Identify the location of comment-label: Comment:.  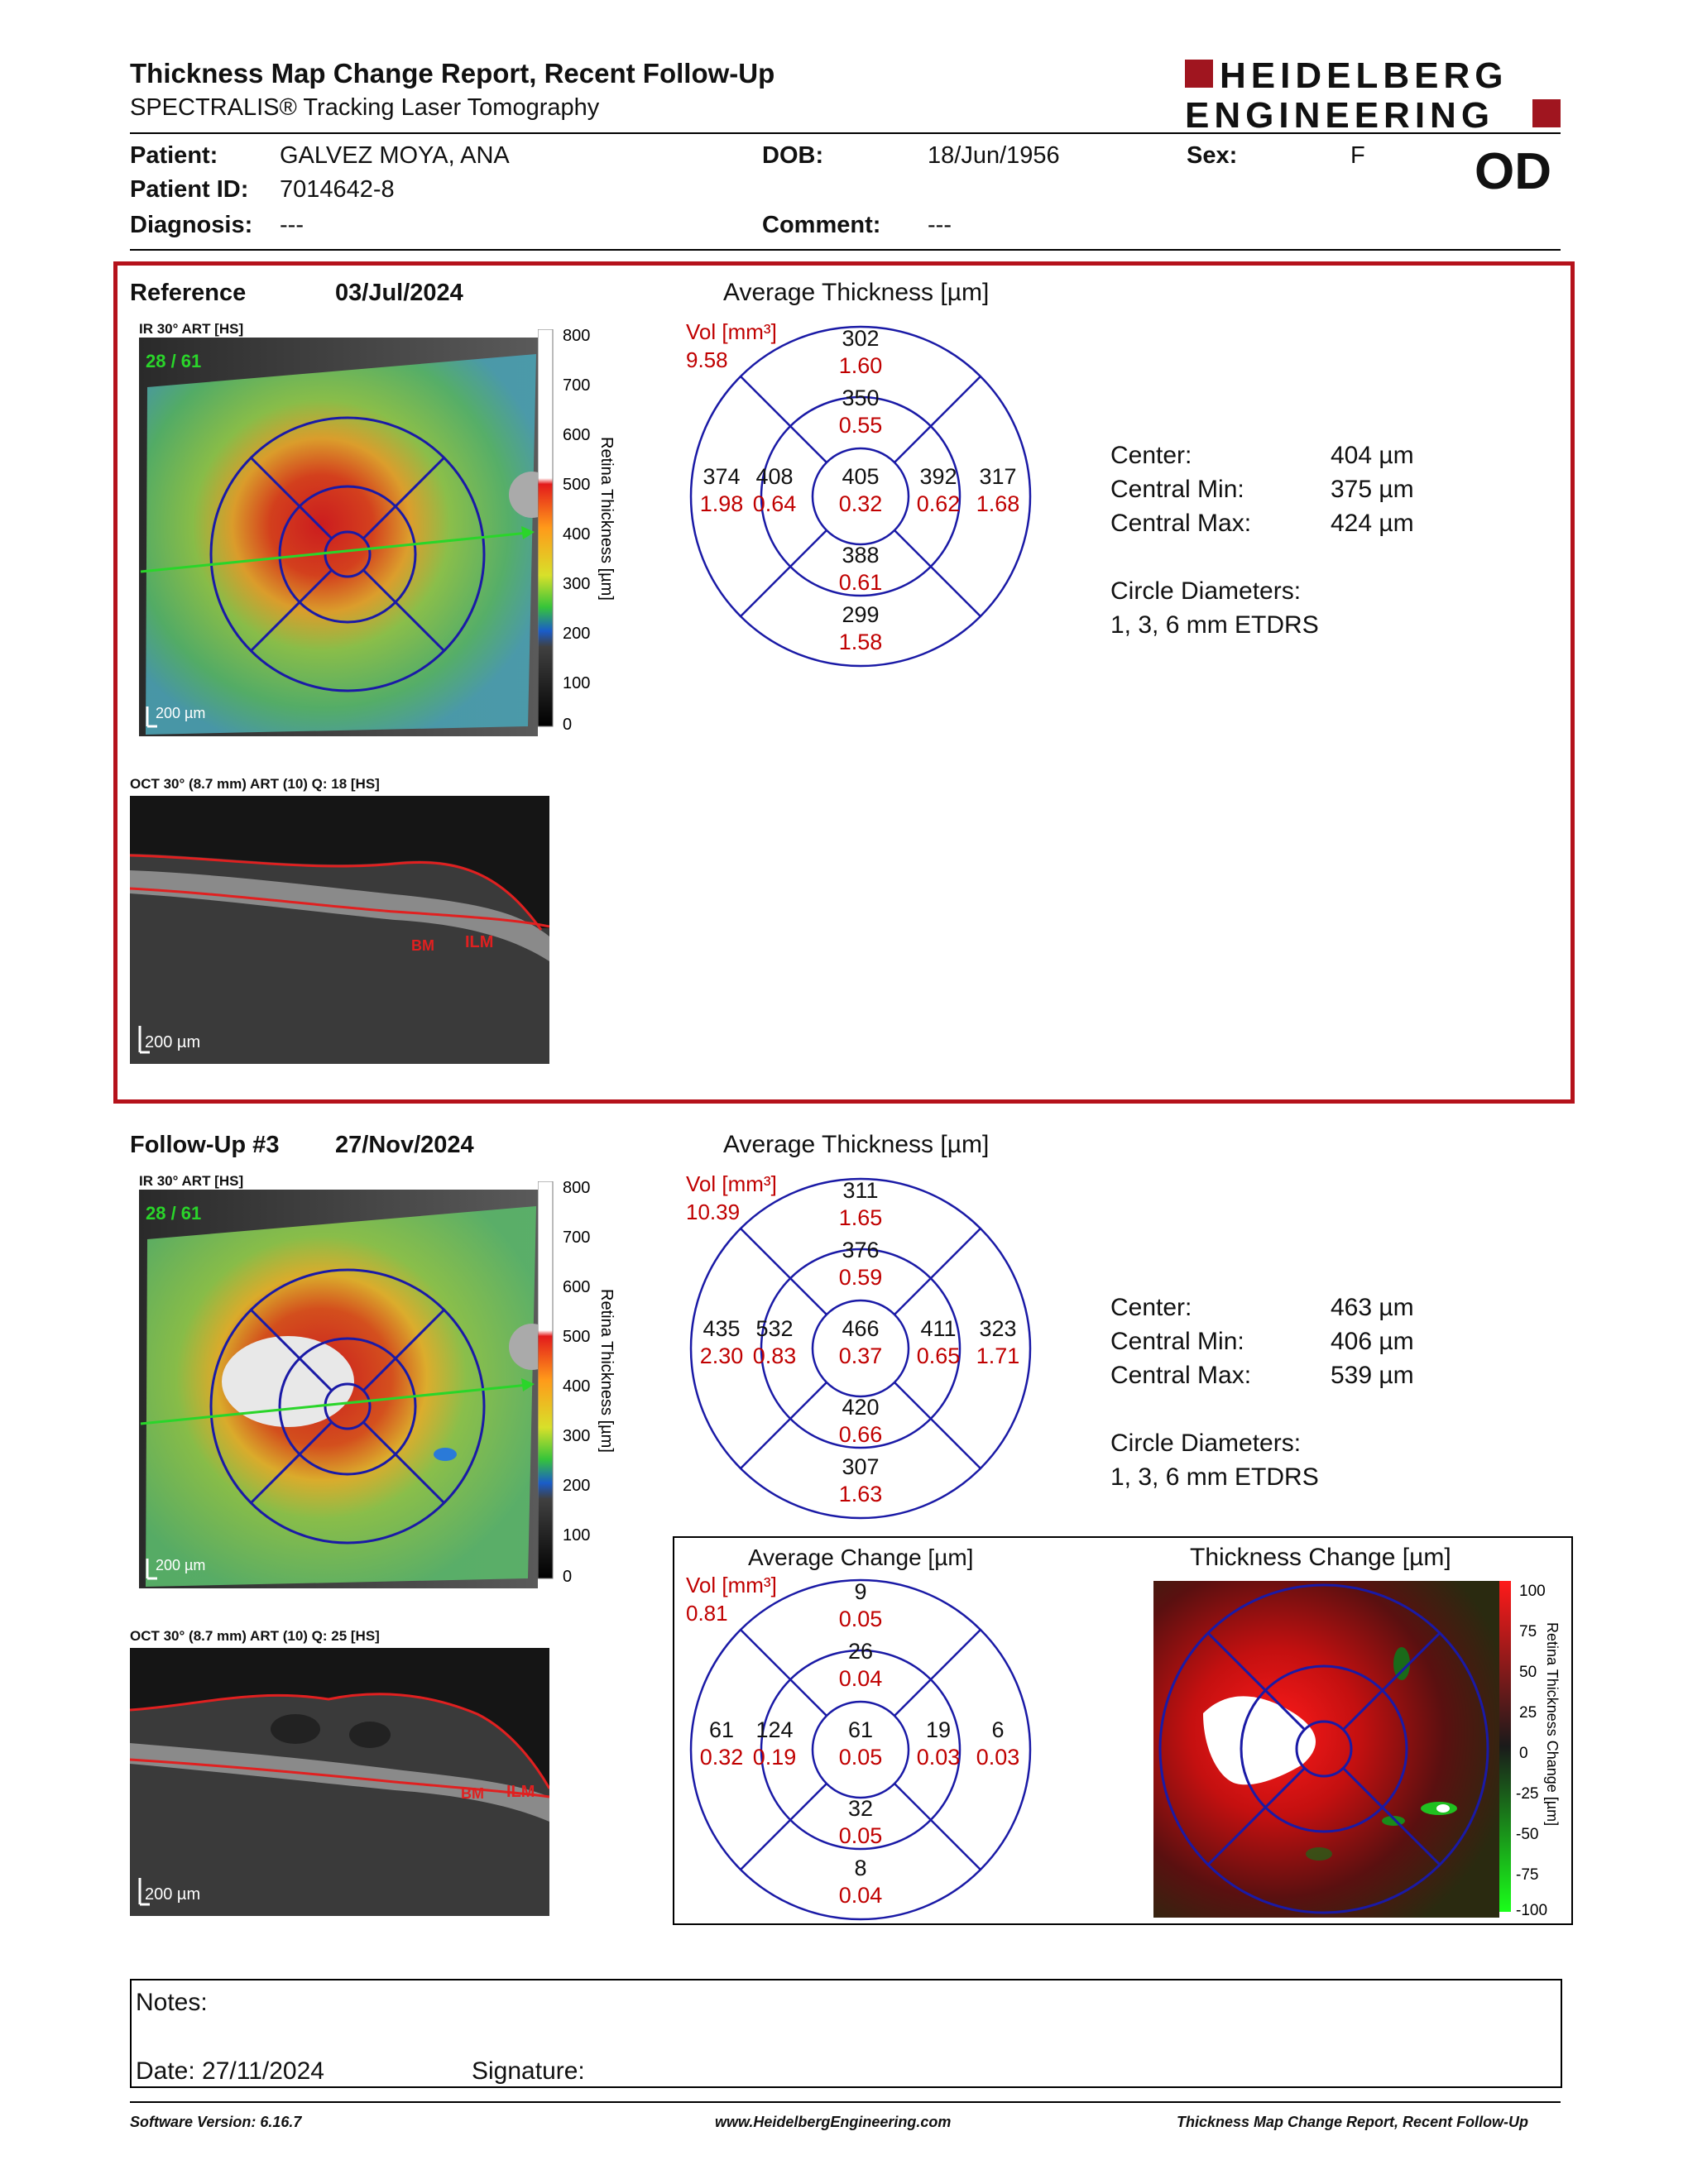
(821, 225).